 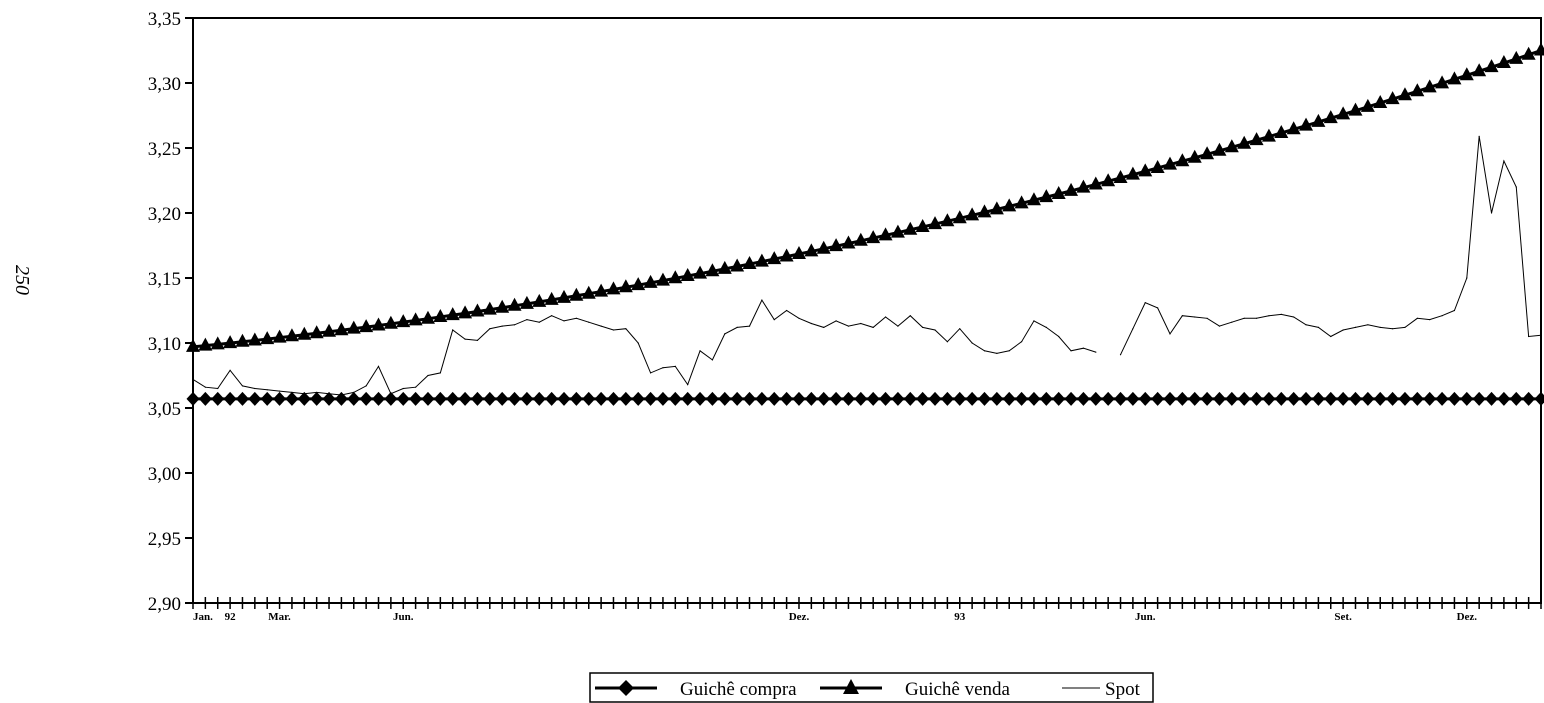 What do you see at coordinates (851, 686) in the screenshot?
I see `legend-triangle-marker` at bounding box center [851, 686].